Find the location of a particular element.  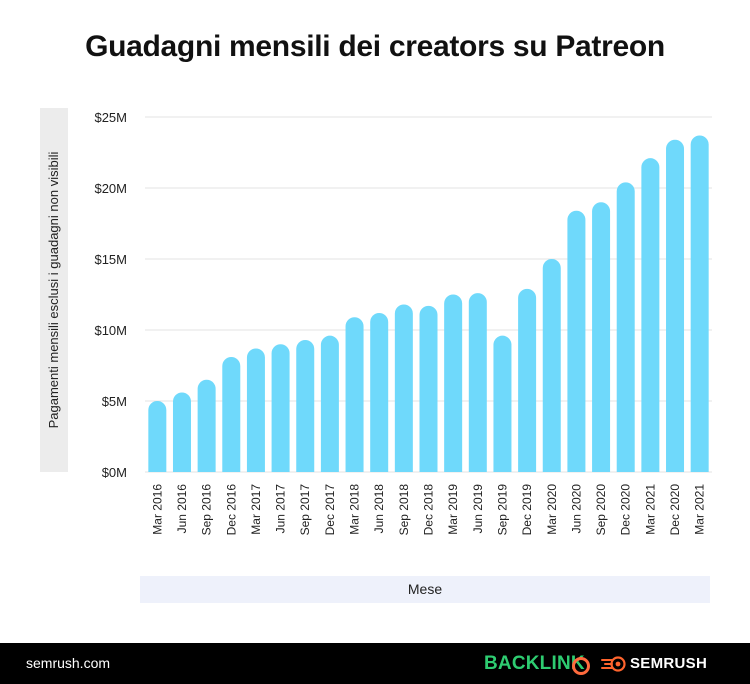

x-tick-label: Mar 2018 is located at coordinates (355, 509).